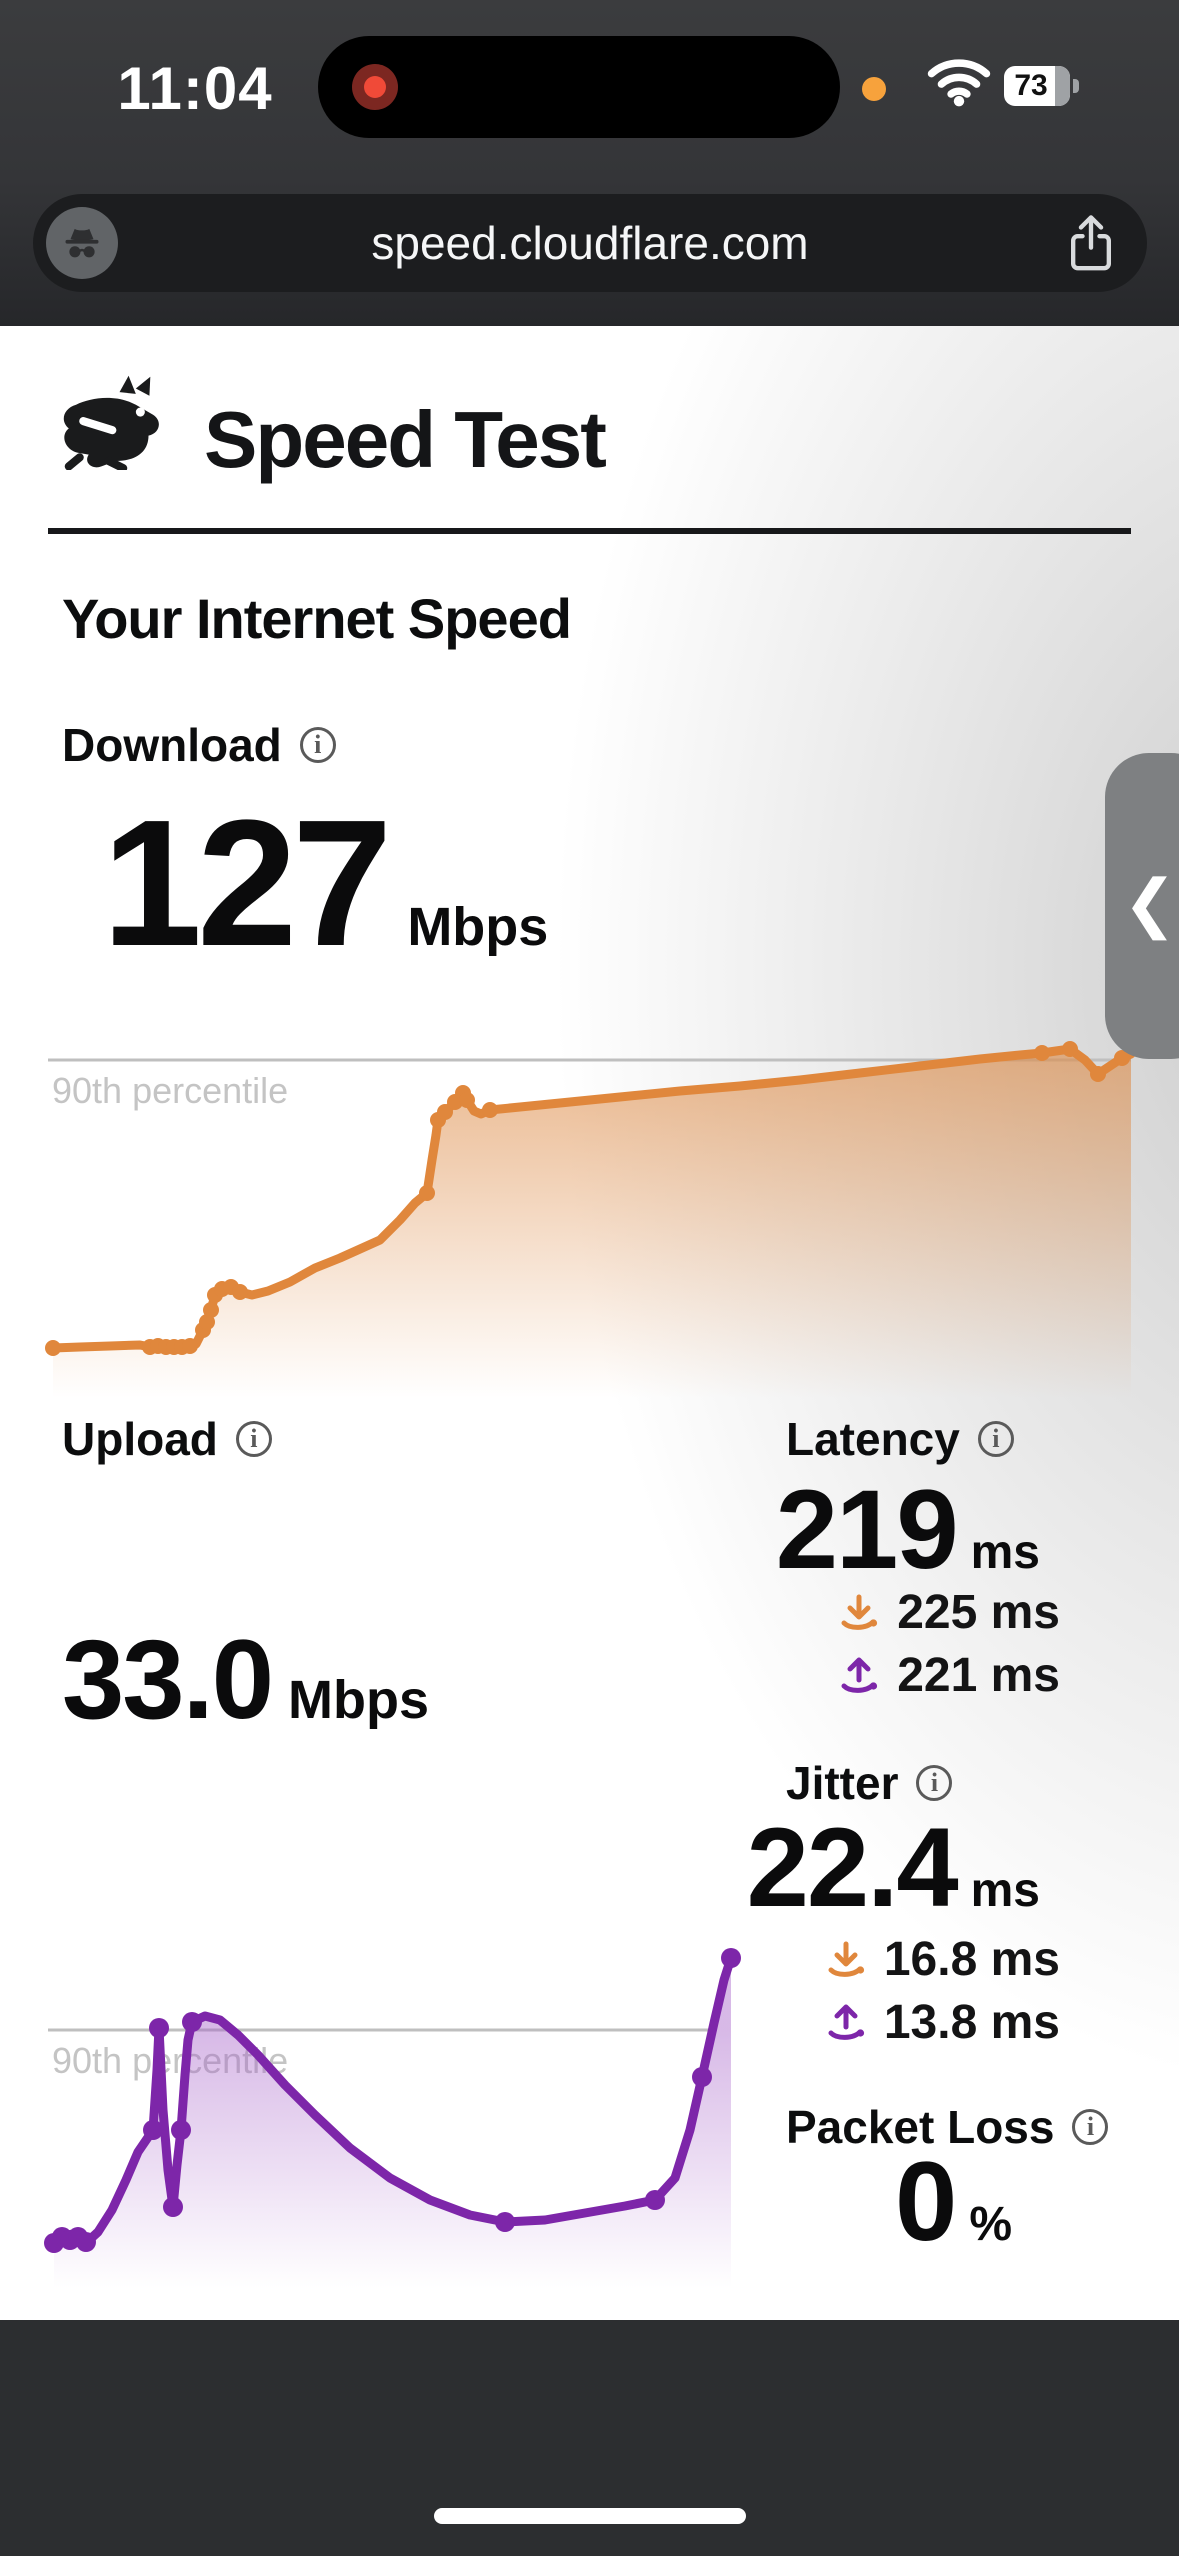 The image size is (1179, 2556). Describe the element at coordinates (852, 1867) in the screenshot. I see `jitter-value: 22.4` at that location.